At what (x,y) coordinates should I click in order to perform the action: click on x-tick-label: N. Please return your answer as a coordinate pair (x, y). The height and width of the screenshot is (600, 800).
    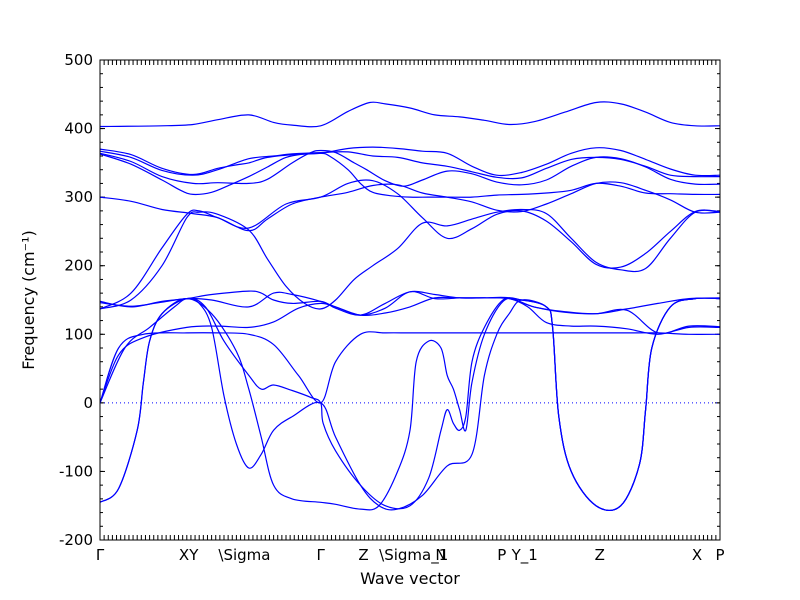
    Looking at the image, I should click on (440, 555).